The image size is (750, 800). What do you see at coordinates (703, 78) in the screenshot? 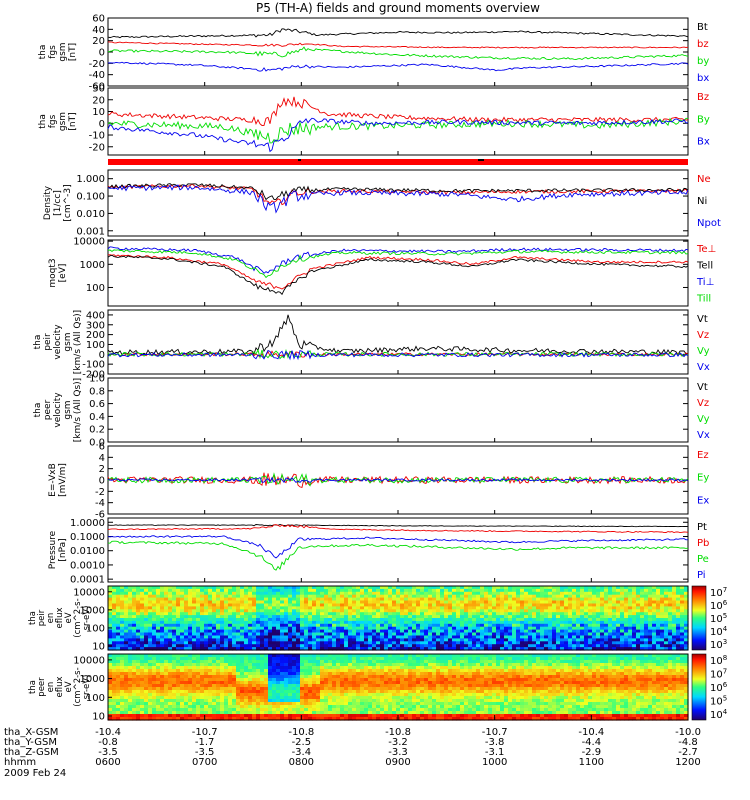
I see `legend-bx: bx` at bounding box center [703, 78].